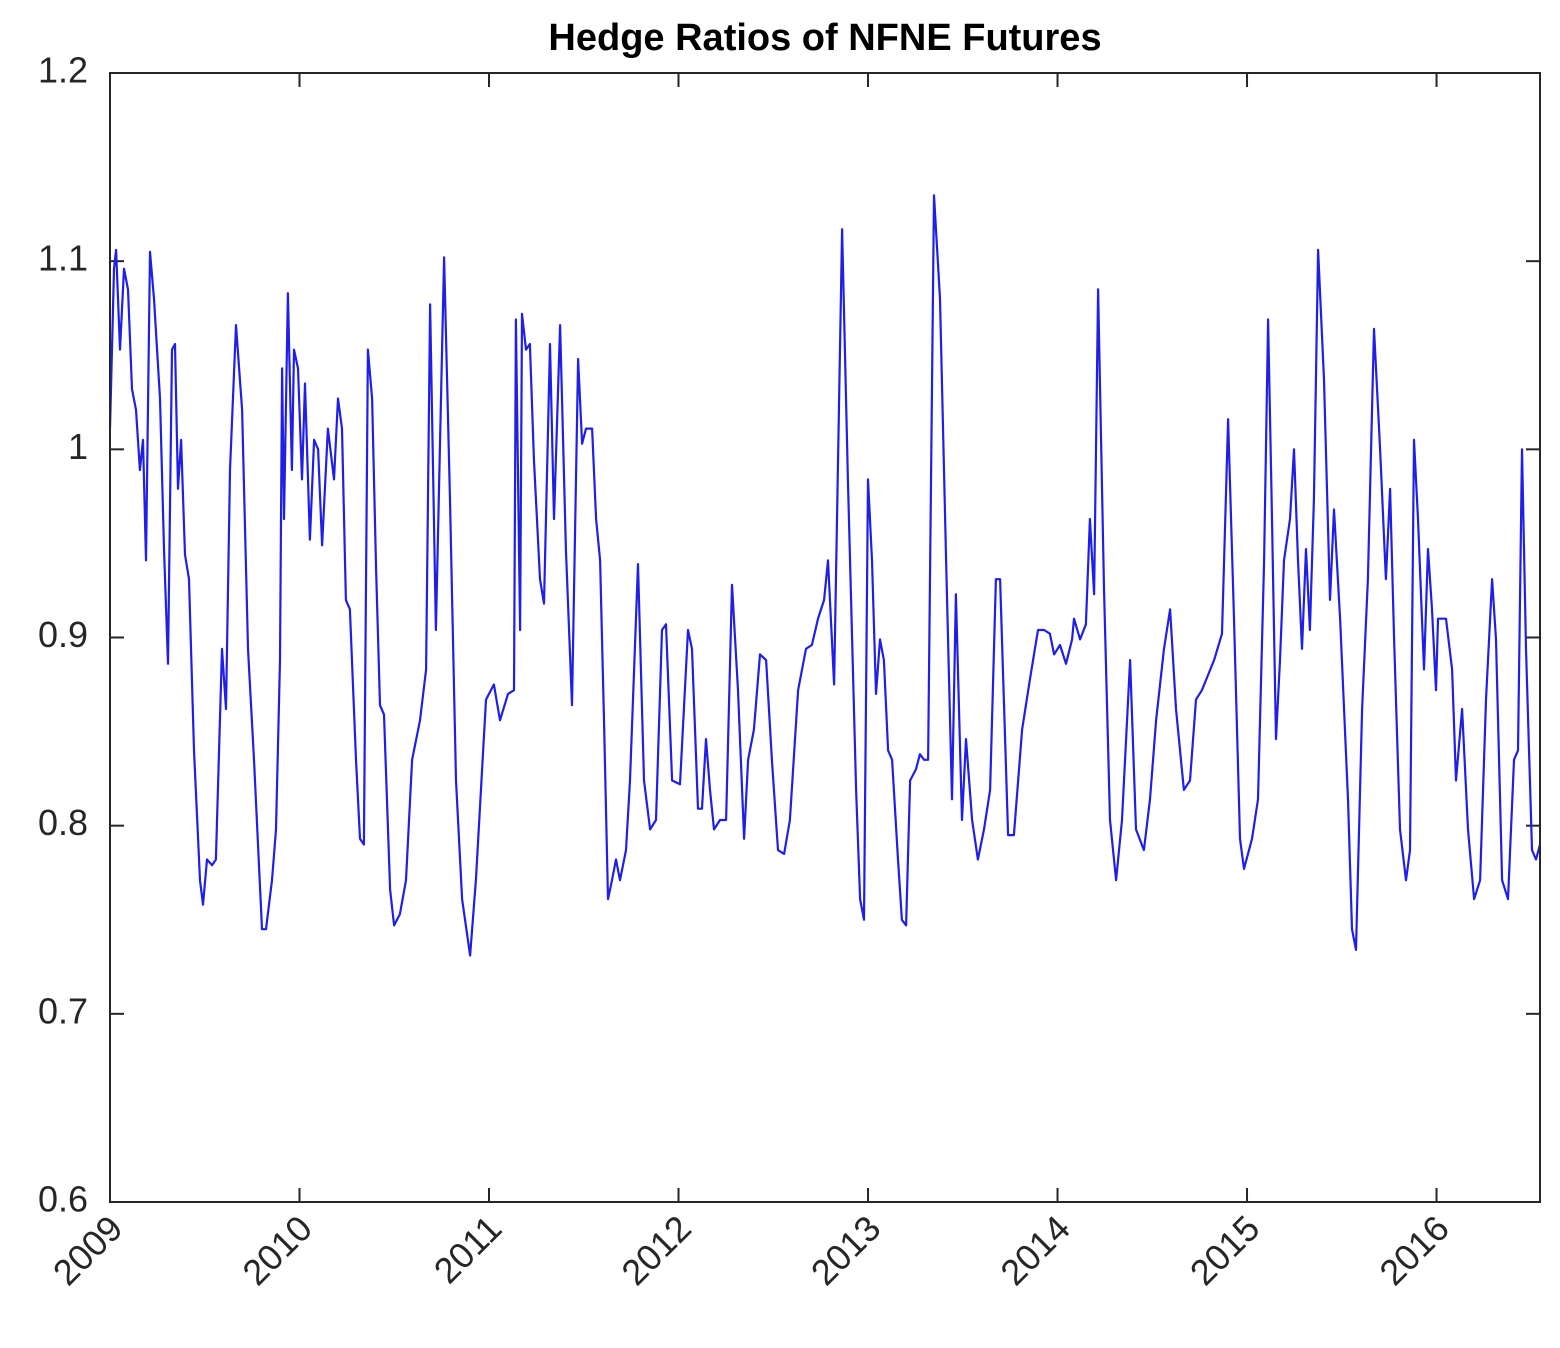 The image size is (1560, 1348). I want to click on x-tick-label: 2013, so click(846, 1250).